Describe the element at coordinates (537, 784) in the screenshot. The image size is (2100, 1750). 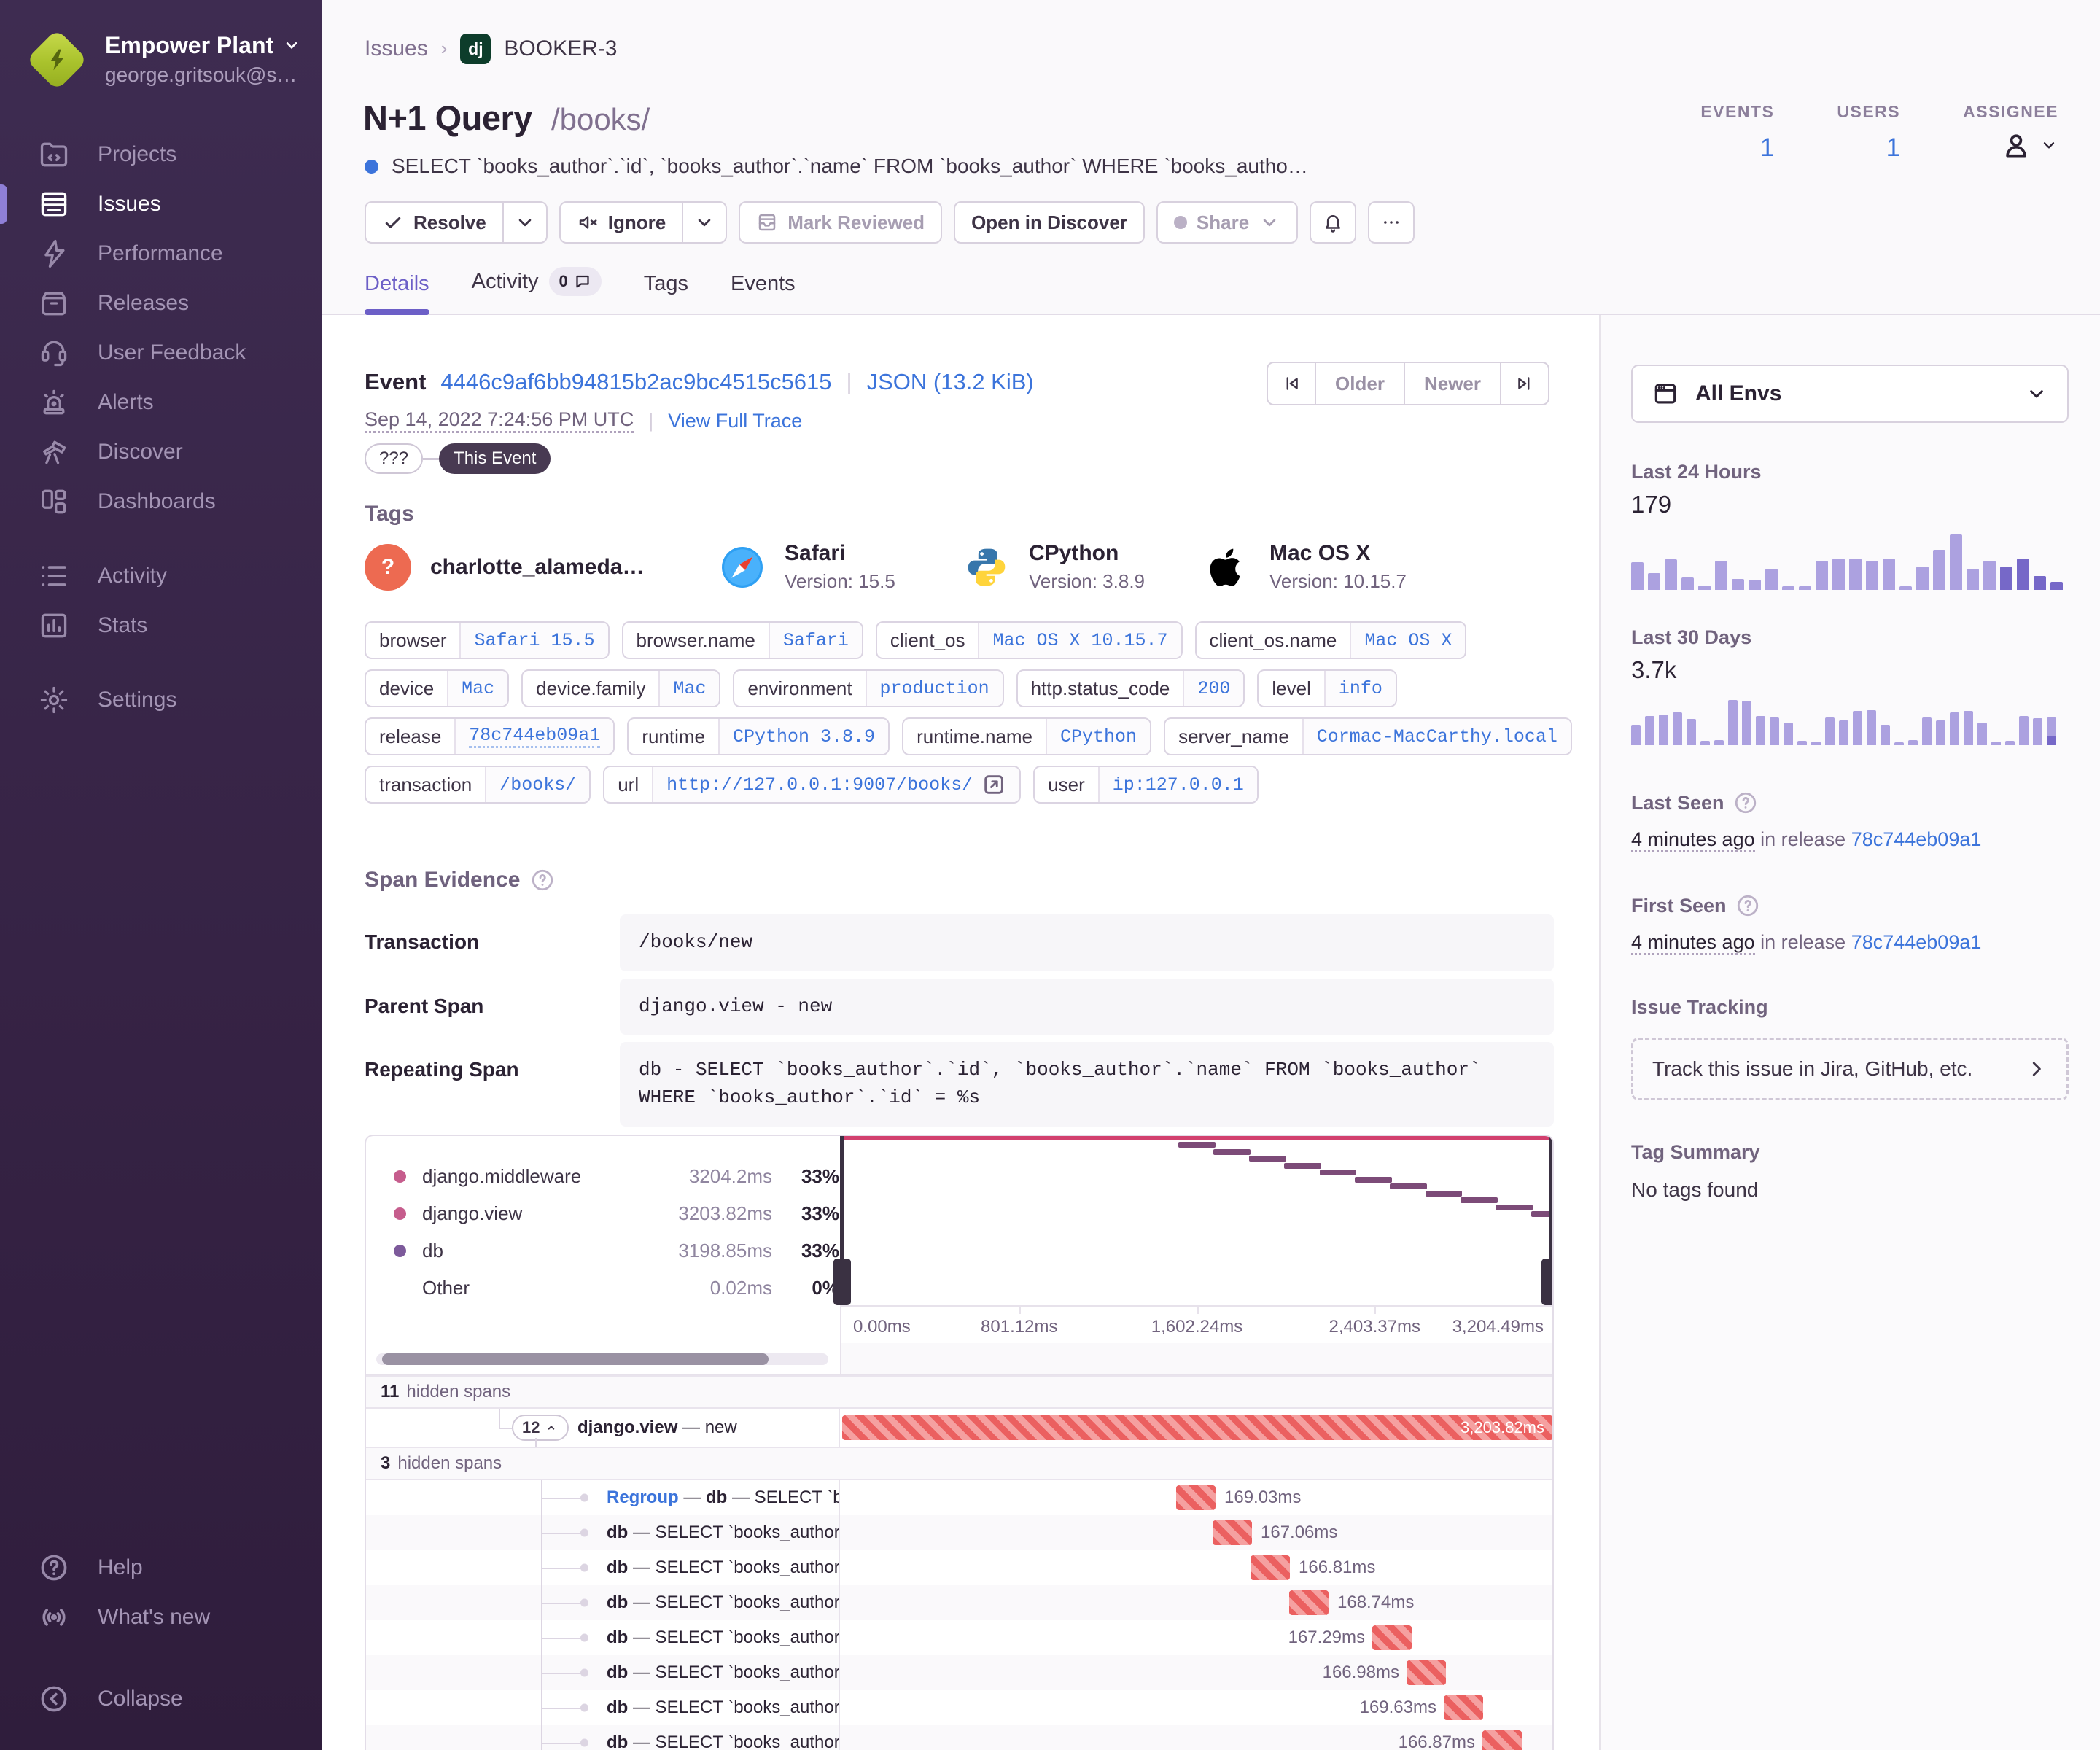
I see `tag-value: /books/` at that location.